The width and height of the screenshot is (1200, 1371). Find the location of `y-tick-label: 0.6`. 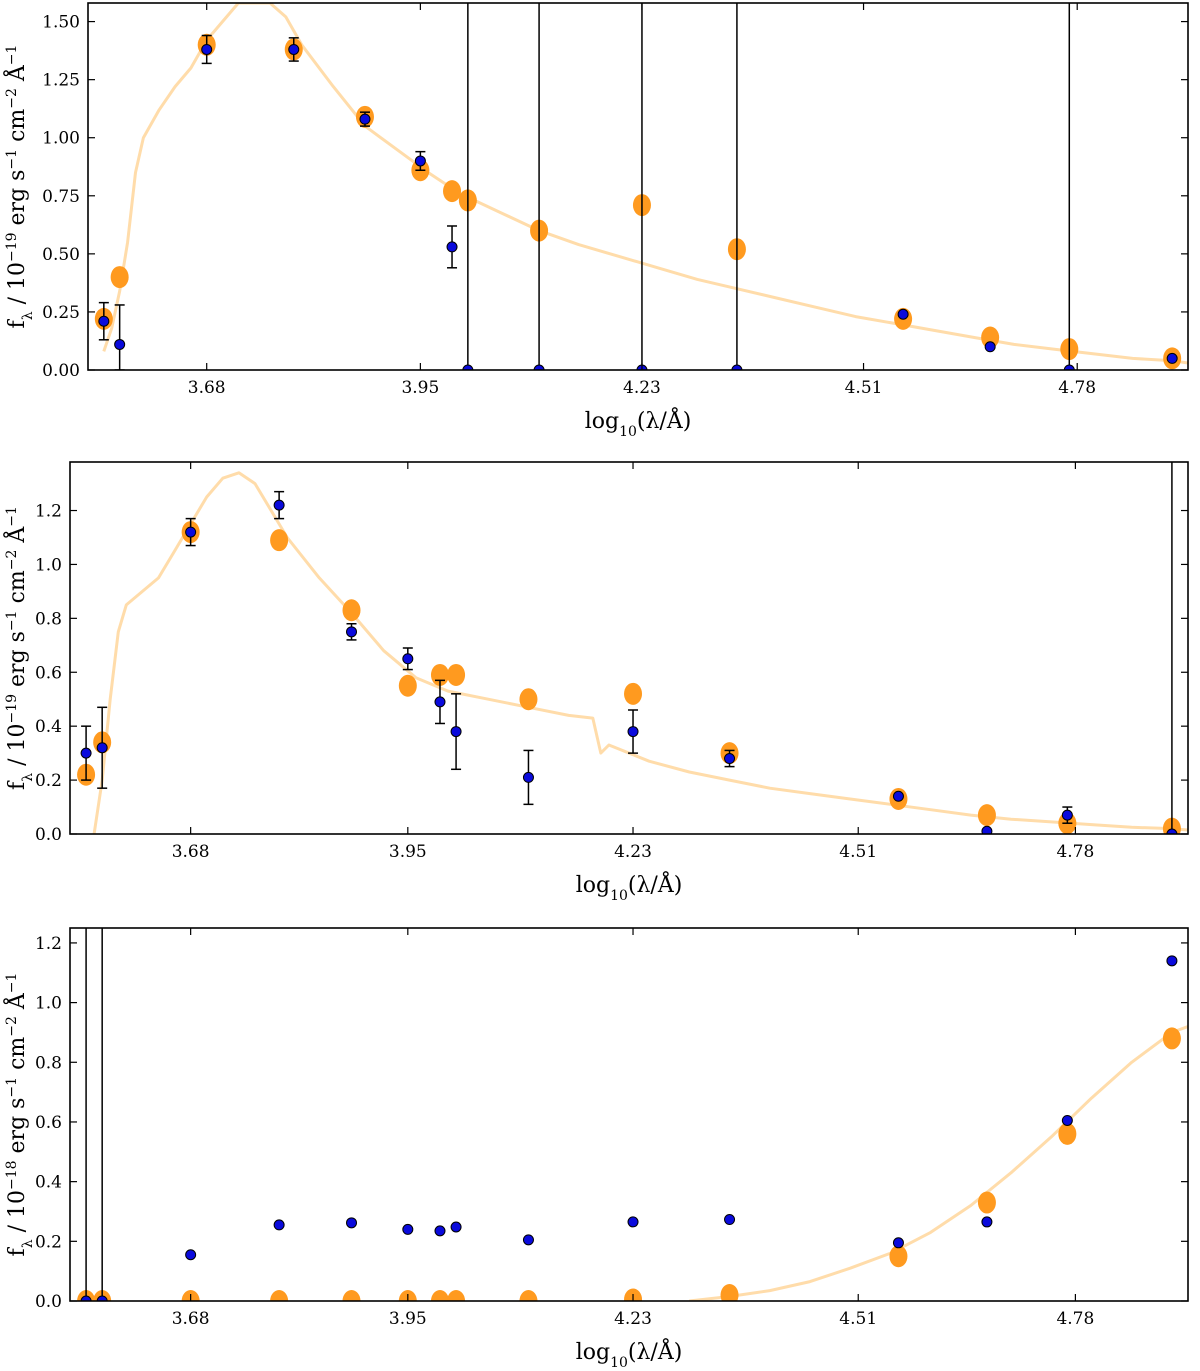

y-tick-label: 0.6 is located at coordinates (48, 673).